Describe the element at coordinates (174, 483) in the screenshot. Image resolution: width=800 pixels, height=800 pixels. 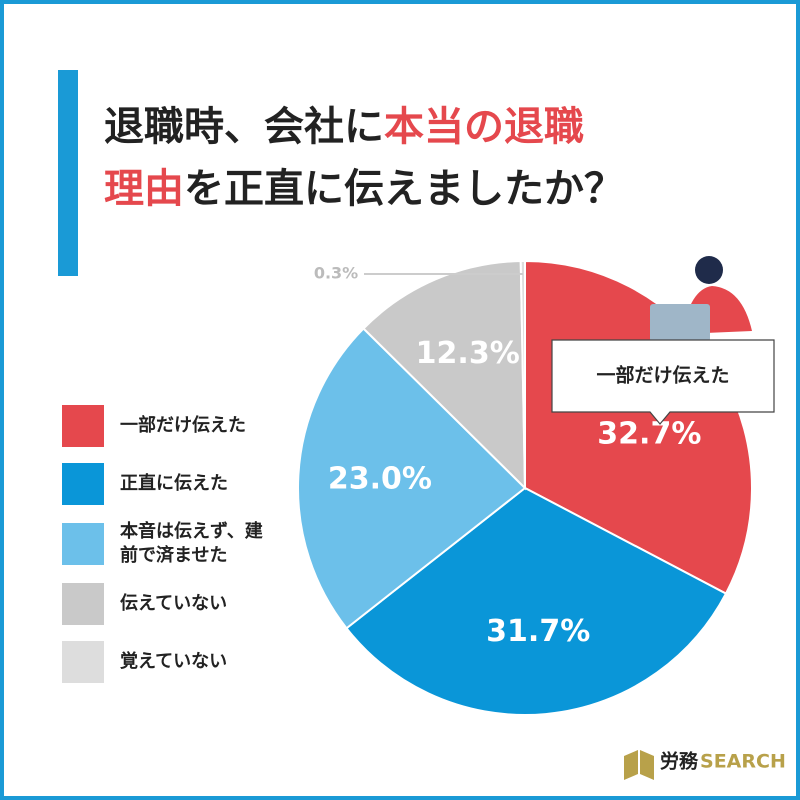
I see `legend-label: 正直に伝えた` at that location.